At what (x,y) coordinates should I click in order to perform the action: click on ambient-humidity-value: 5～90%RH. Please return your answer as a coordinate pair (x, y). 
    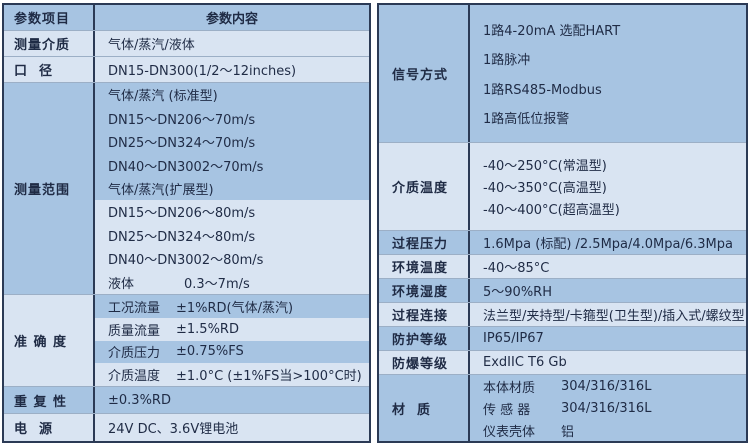
    Looking at the image, I should click on (517, 292).